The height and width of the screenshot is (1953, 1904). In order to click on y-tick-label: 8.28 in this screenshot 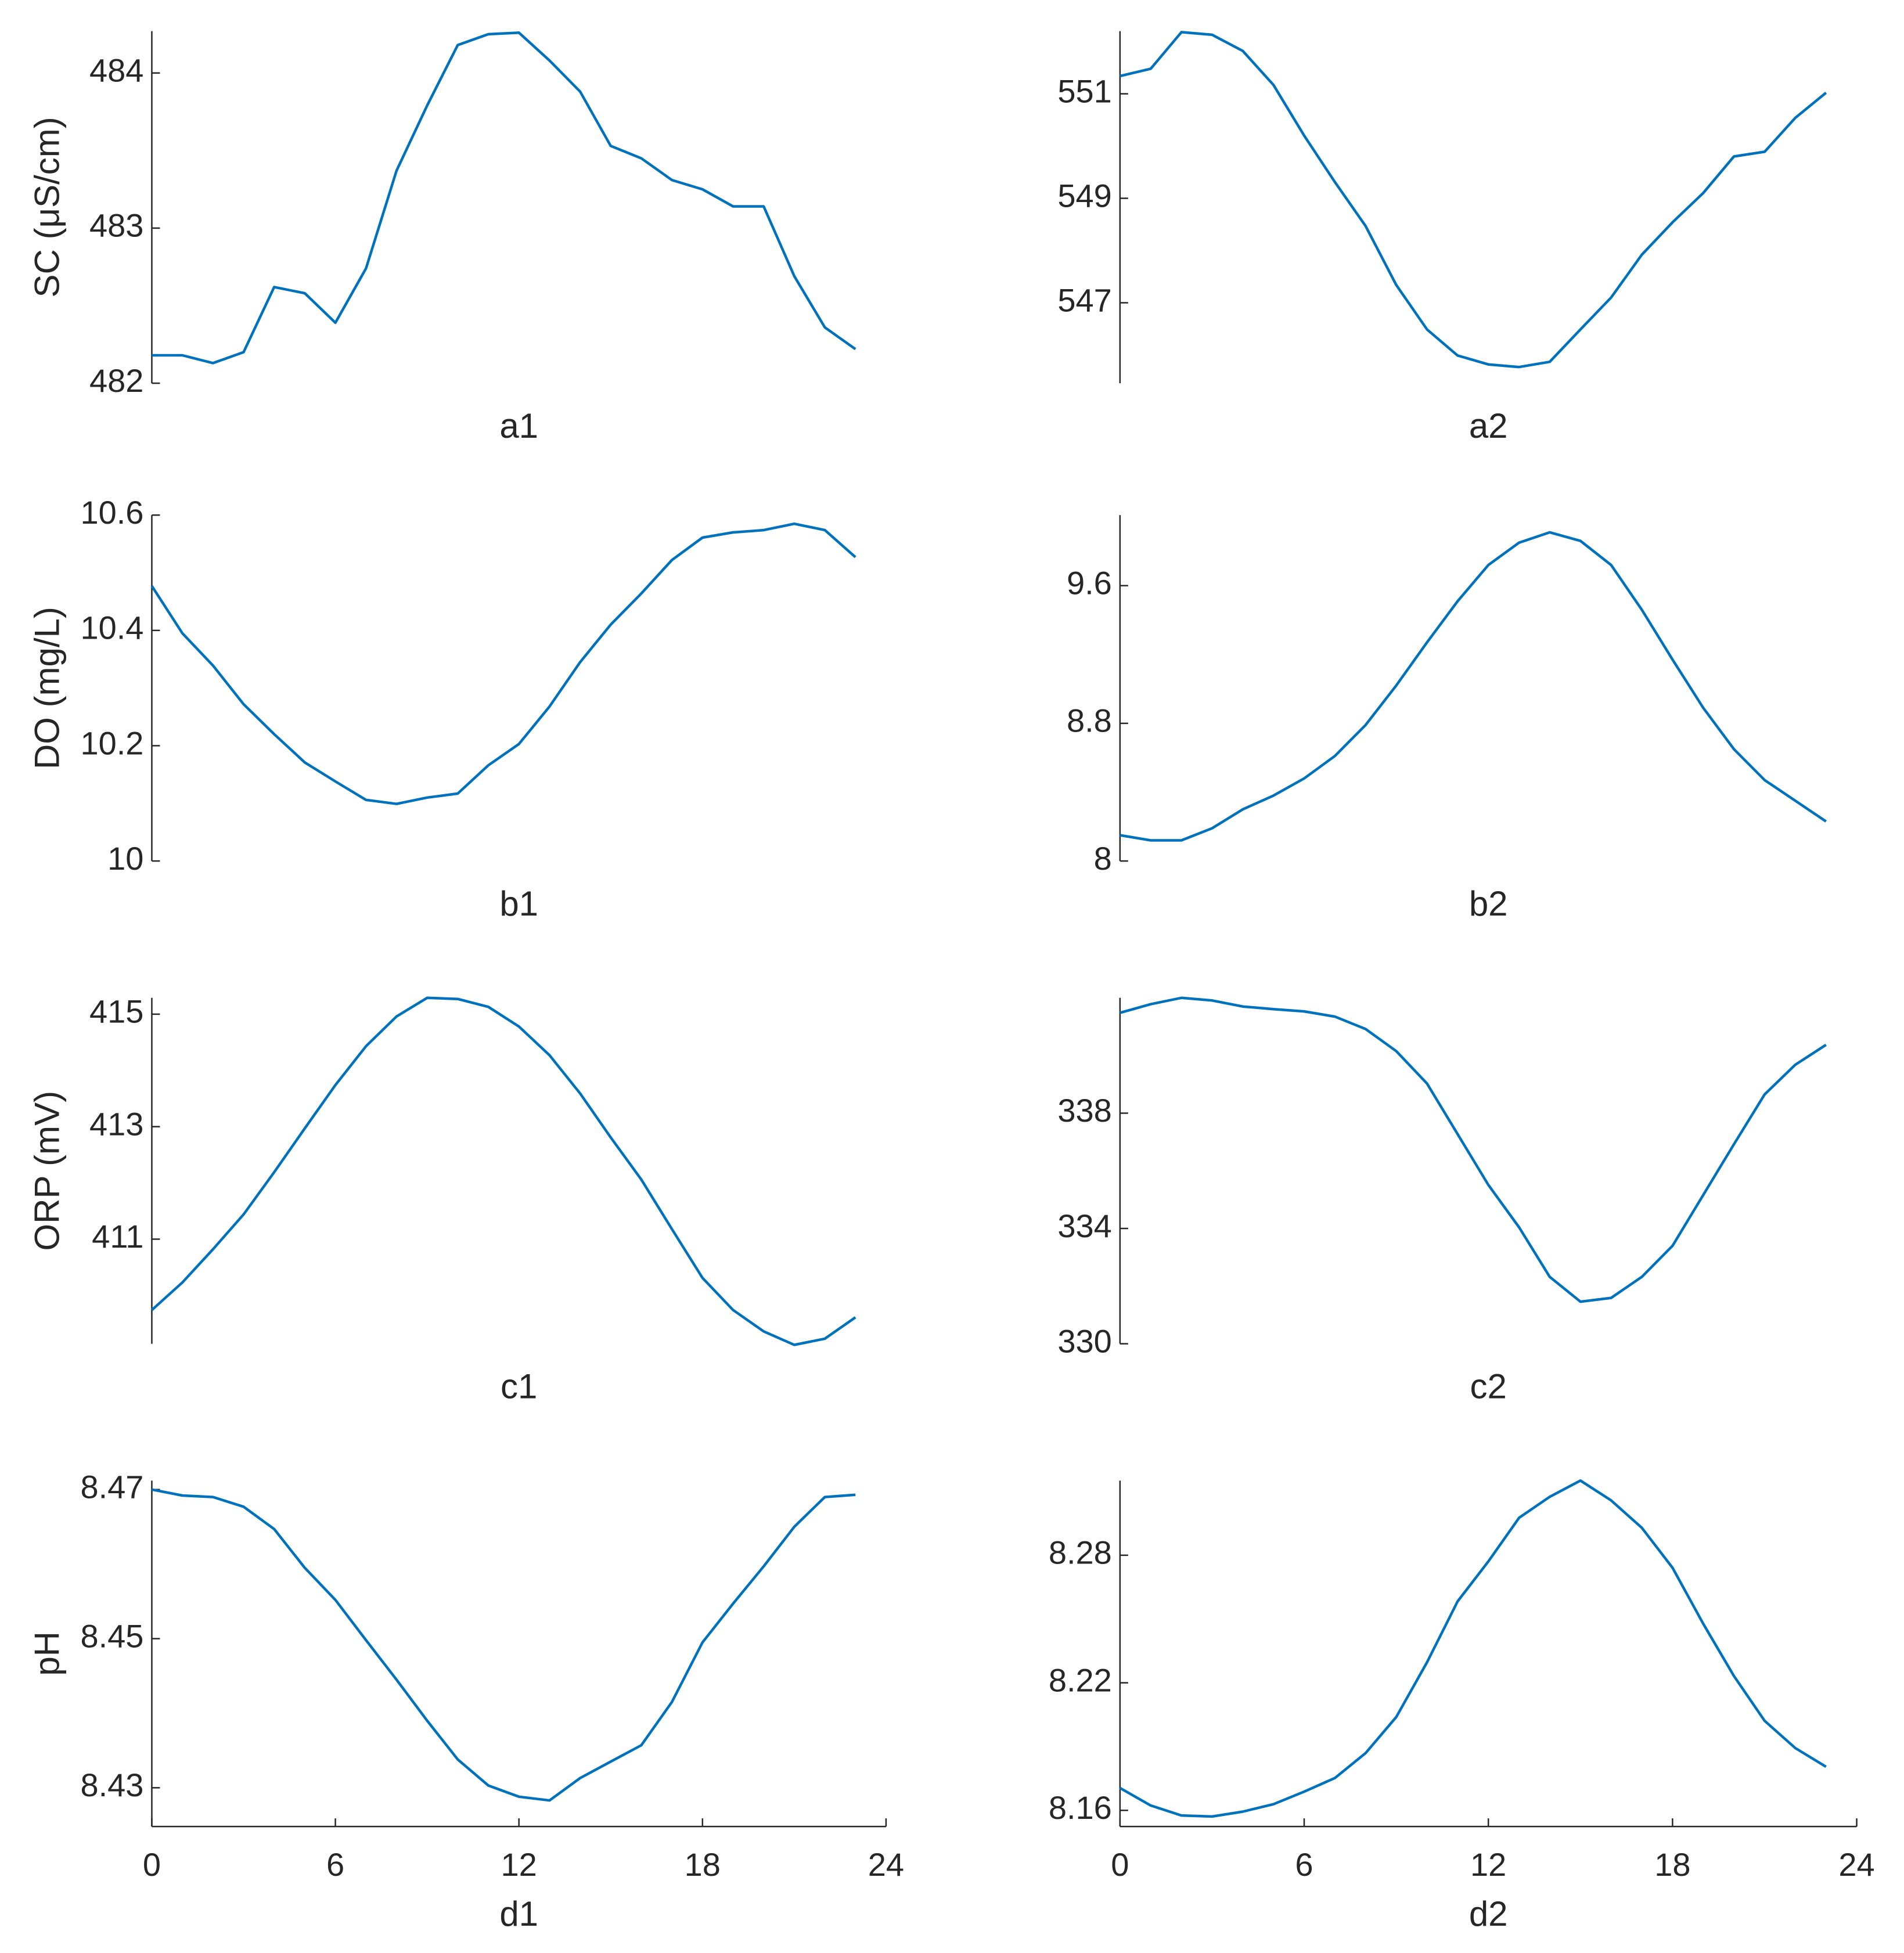, I will do `click(1080, 1552)`.